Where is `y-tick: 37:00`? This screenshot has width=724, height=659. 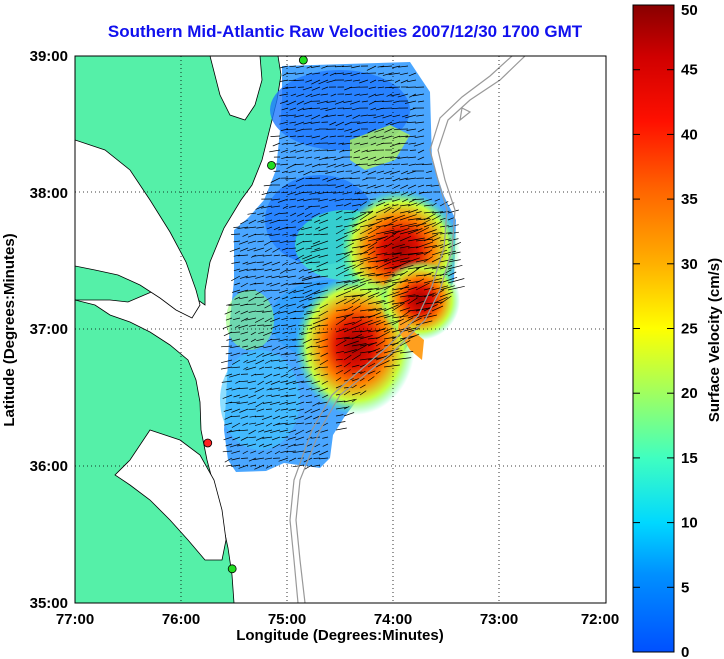 y-tick: 37:00 is located at coordinates (49, 329).